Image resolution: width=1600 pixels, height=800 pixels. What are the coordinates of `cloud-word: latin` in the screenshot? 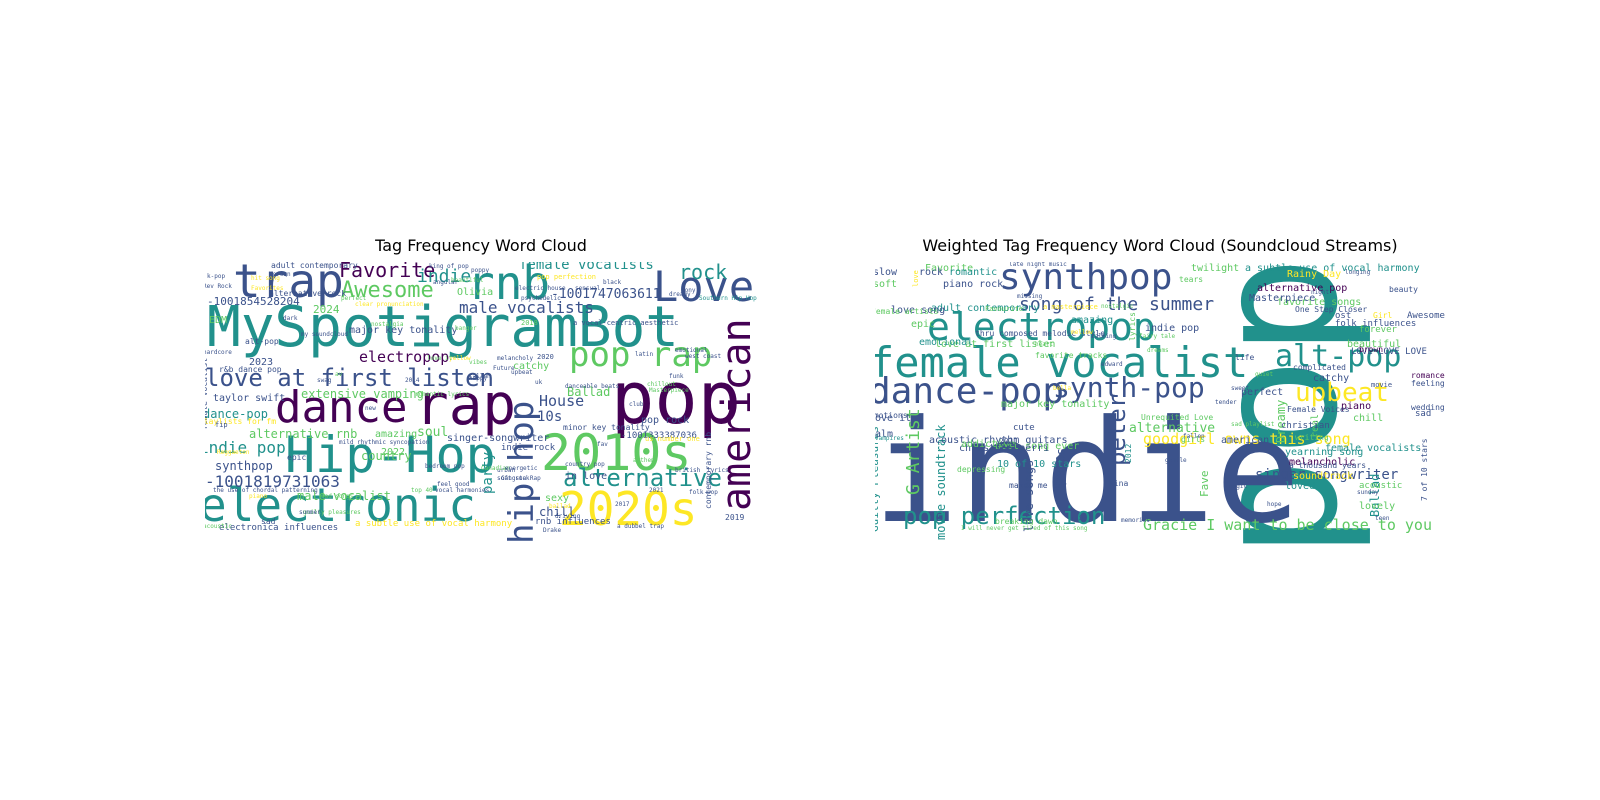 It's located at (644, 354).